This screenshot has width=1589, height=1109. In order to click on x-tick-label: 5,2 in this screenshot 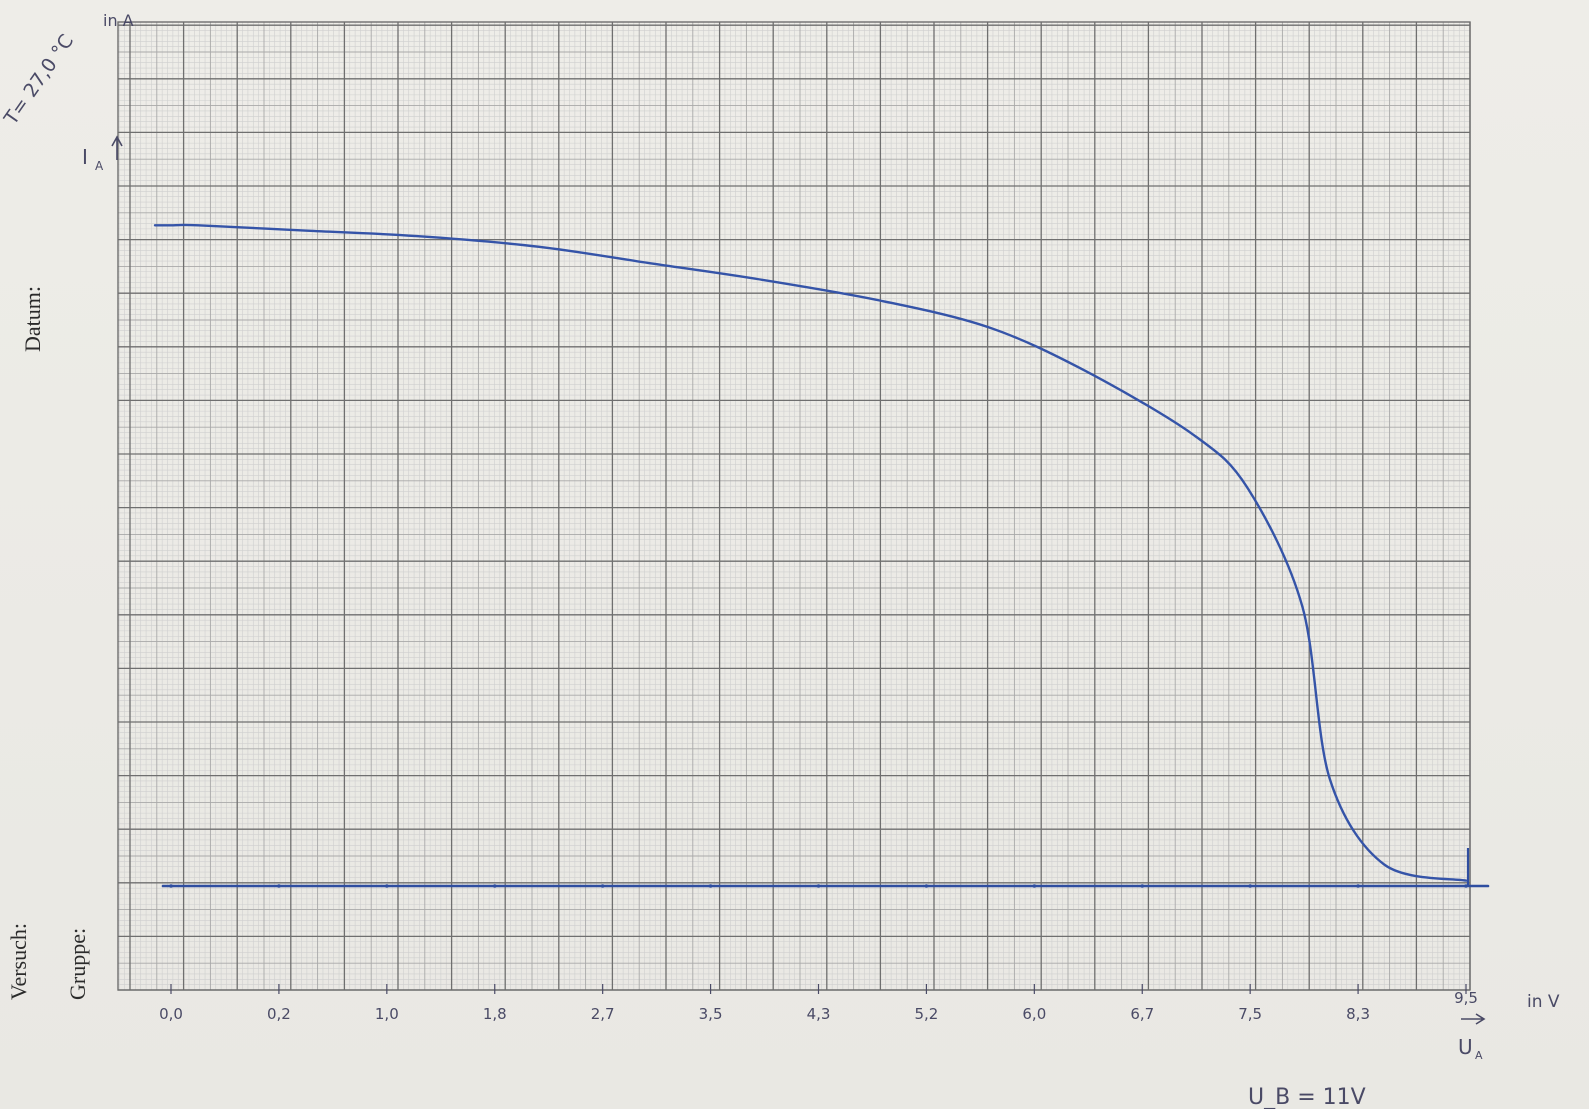, I will do `click(926, 1014)`.